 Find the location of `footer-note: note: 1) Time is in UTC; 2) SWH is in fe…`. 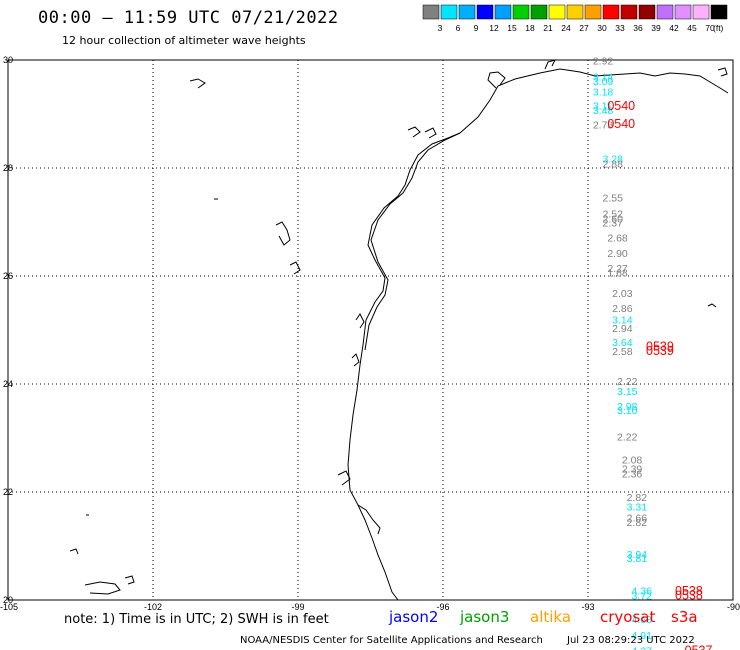

footer-note: note: 1) Time is in UTC; 2) SWH is in fe… is located at coordinates (196, 619).